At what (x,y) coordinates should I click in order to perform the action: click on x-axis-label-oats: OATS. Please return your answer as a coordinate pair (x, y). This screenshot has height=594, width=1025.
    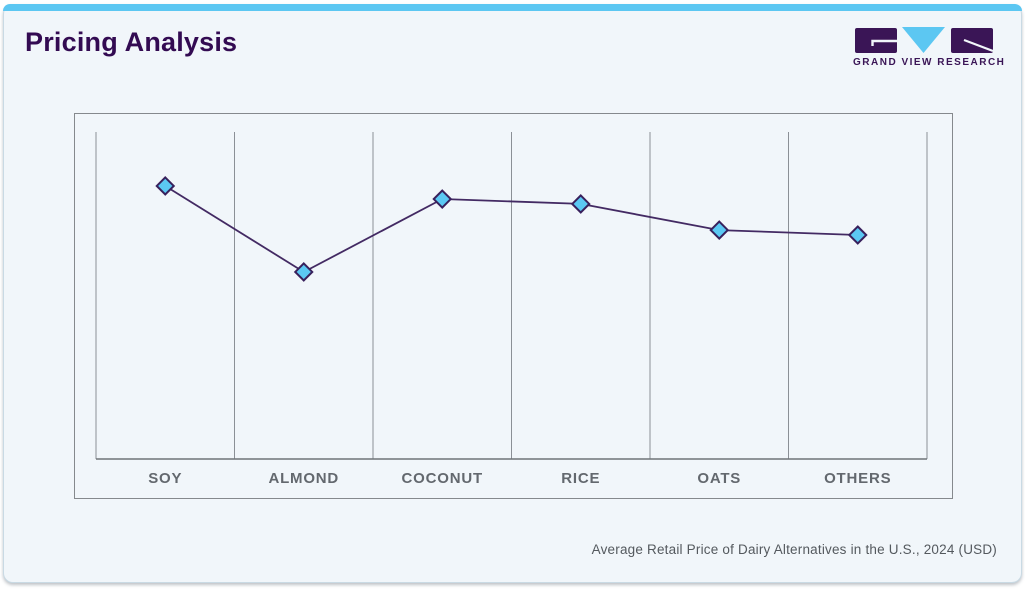
    Looking at the image, I should click on (719, 478).